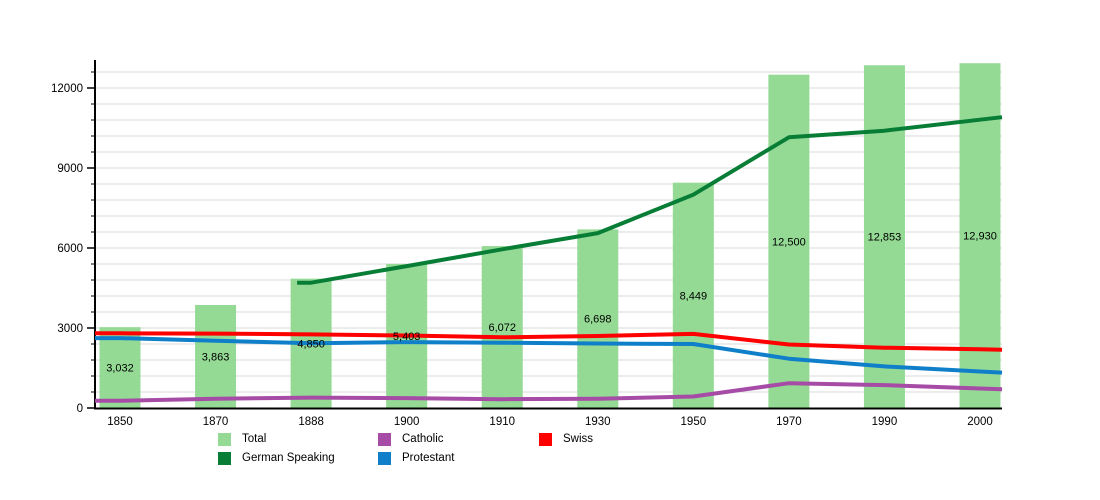 This screenshot has width=1100, height=500. What do you see at coordinates (70, 169) in the screenshot?
I see `y-tick-label-9000: 9000` at bounding box center [70, 169].